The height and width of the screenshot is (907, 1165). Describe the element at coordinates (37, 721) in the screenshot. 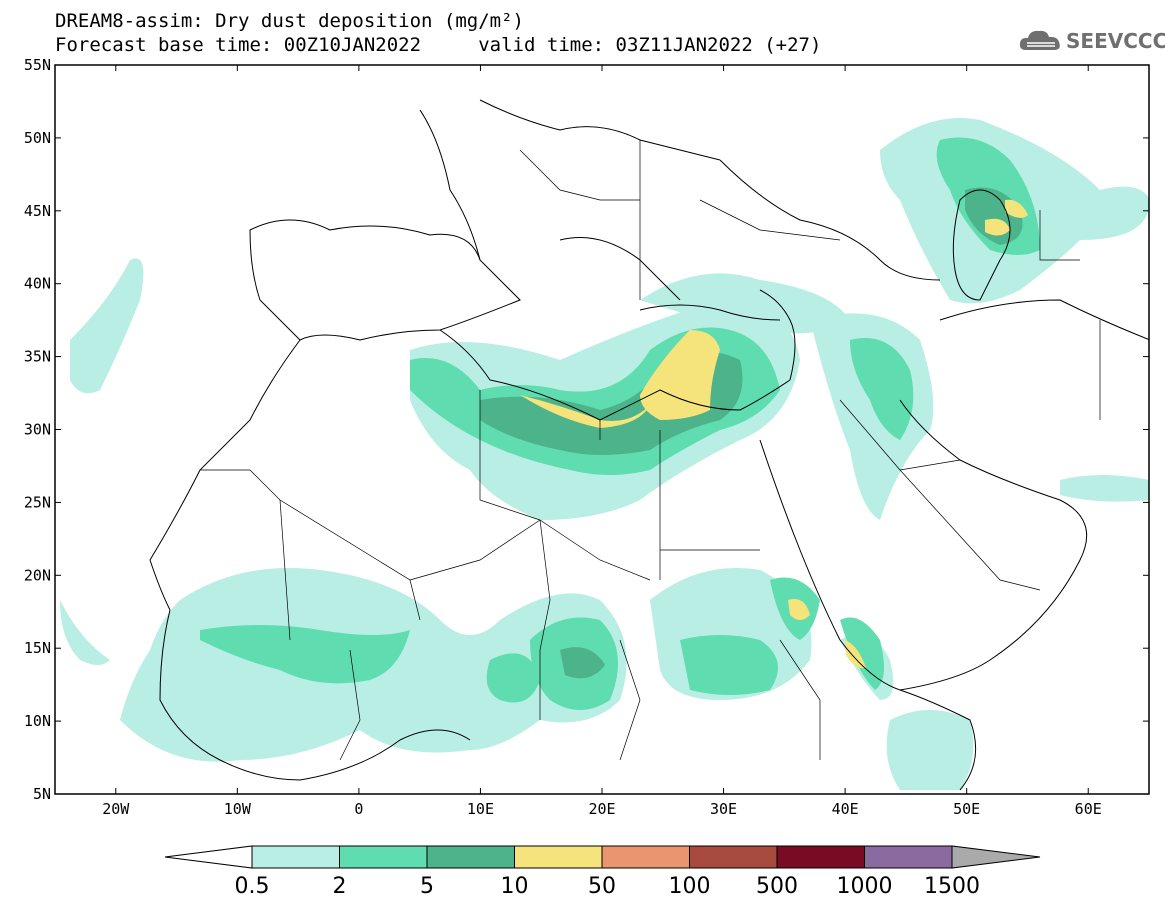

I see `lat-tick-label: 10N` at that location.